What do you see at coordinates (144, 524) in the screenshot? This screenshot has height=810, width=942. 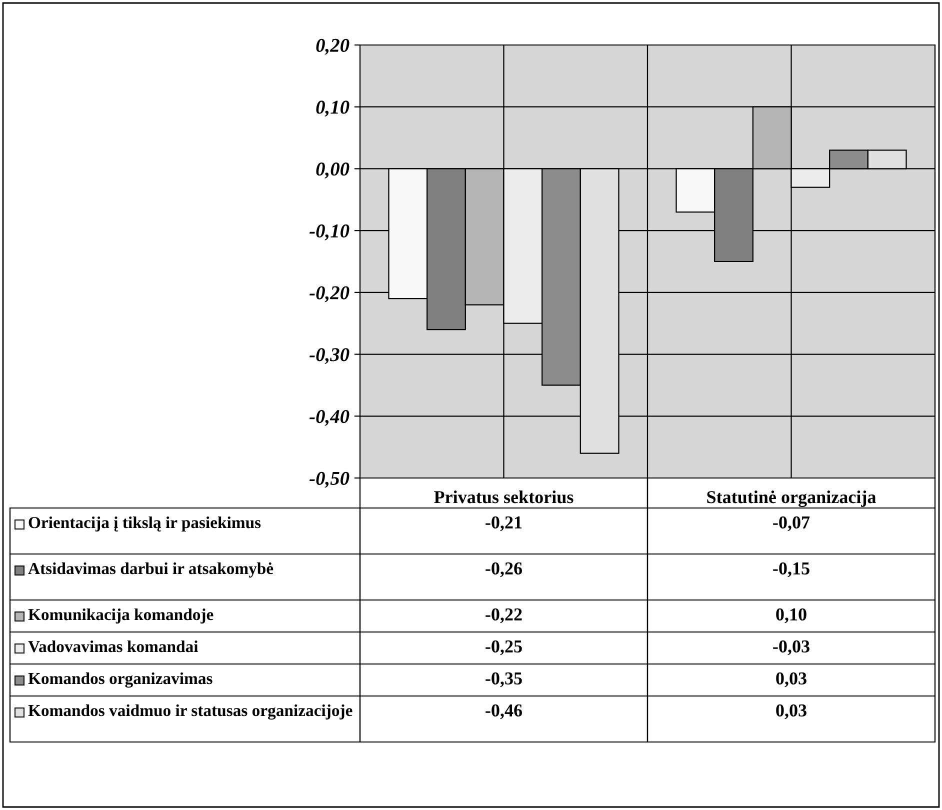 I see `legend-label: Orientacija į tikslą ir pasiekimus` at bounding box center [144, 524].